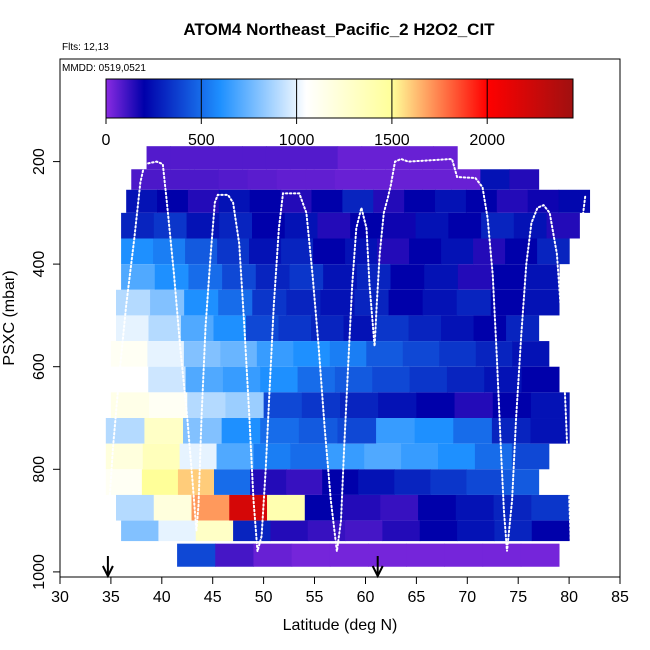 The height and width of the screenshot is (650, 650). Describe the element at coordinates (39, 469) in the screenshot. I see `y-tick-label: 800` at that location.